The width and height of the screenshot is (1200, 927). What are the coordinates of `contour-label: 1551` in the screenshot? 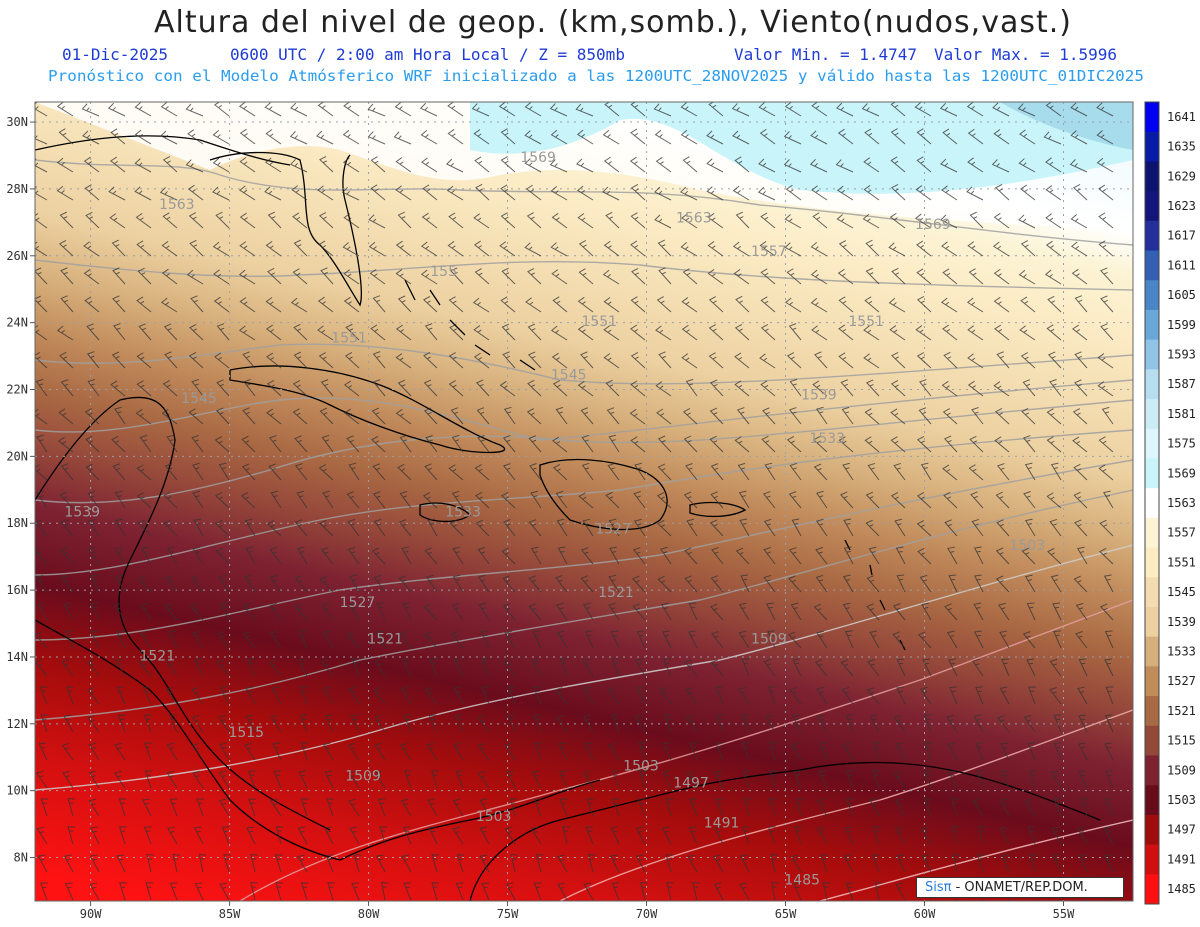 It's located at (866, 322).